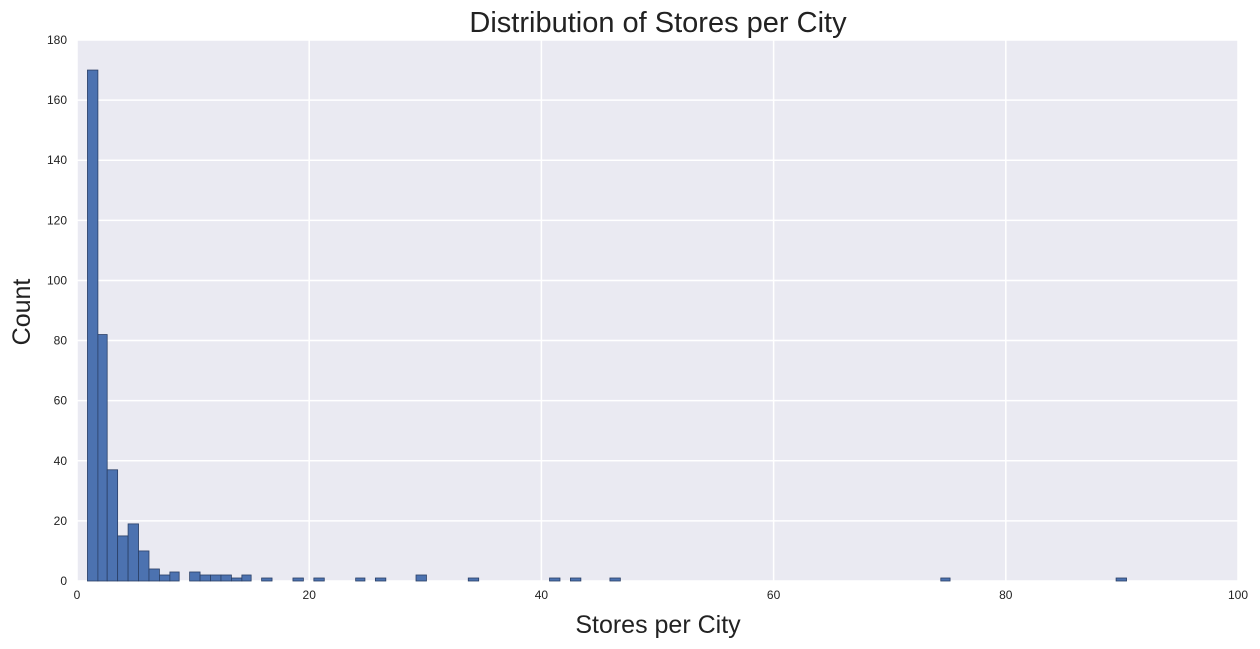 This screenshot has height=649, width=1260. What do you see at coordinates (658, 625) in the screenshot?
I see `x-axis-label: Stores per City` at bounding box center [658, 625].